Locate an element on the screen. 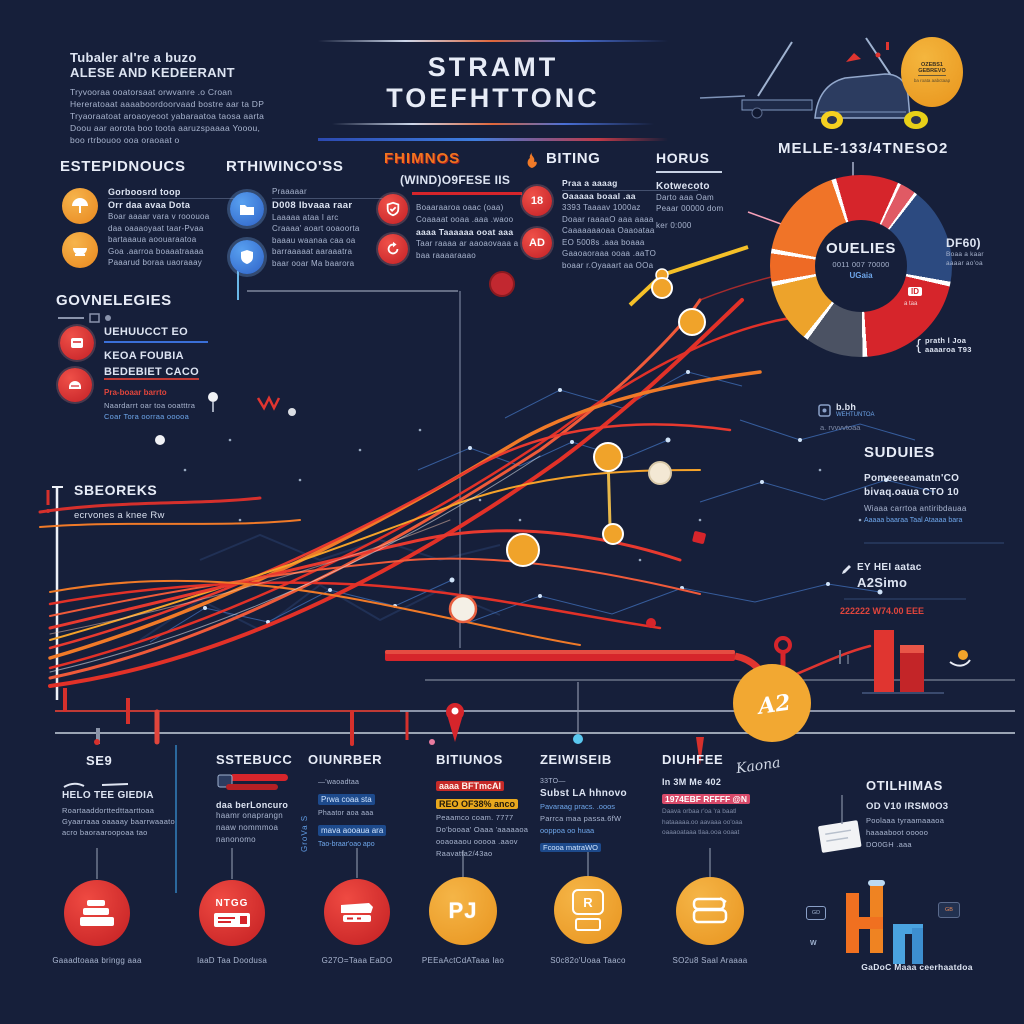  line: OD V10 IRSM0O3 is located at coordinates (907, 806).